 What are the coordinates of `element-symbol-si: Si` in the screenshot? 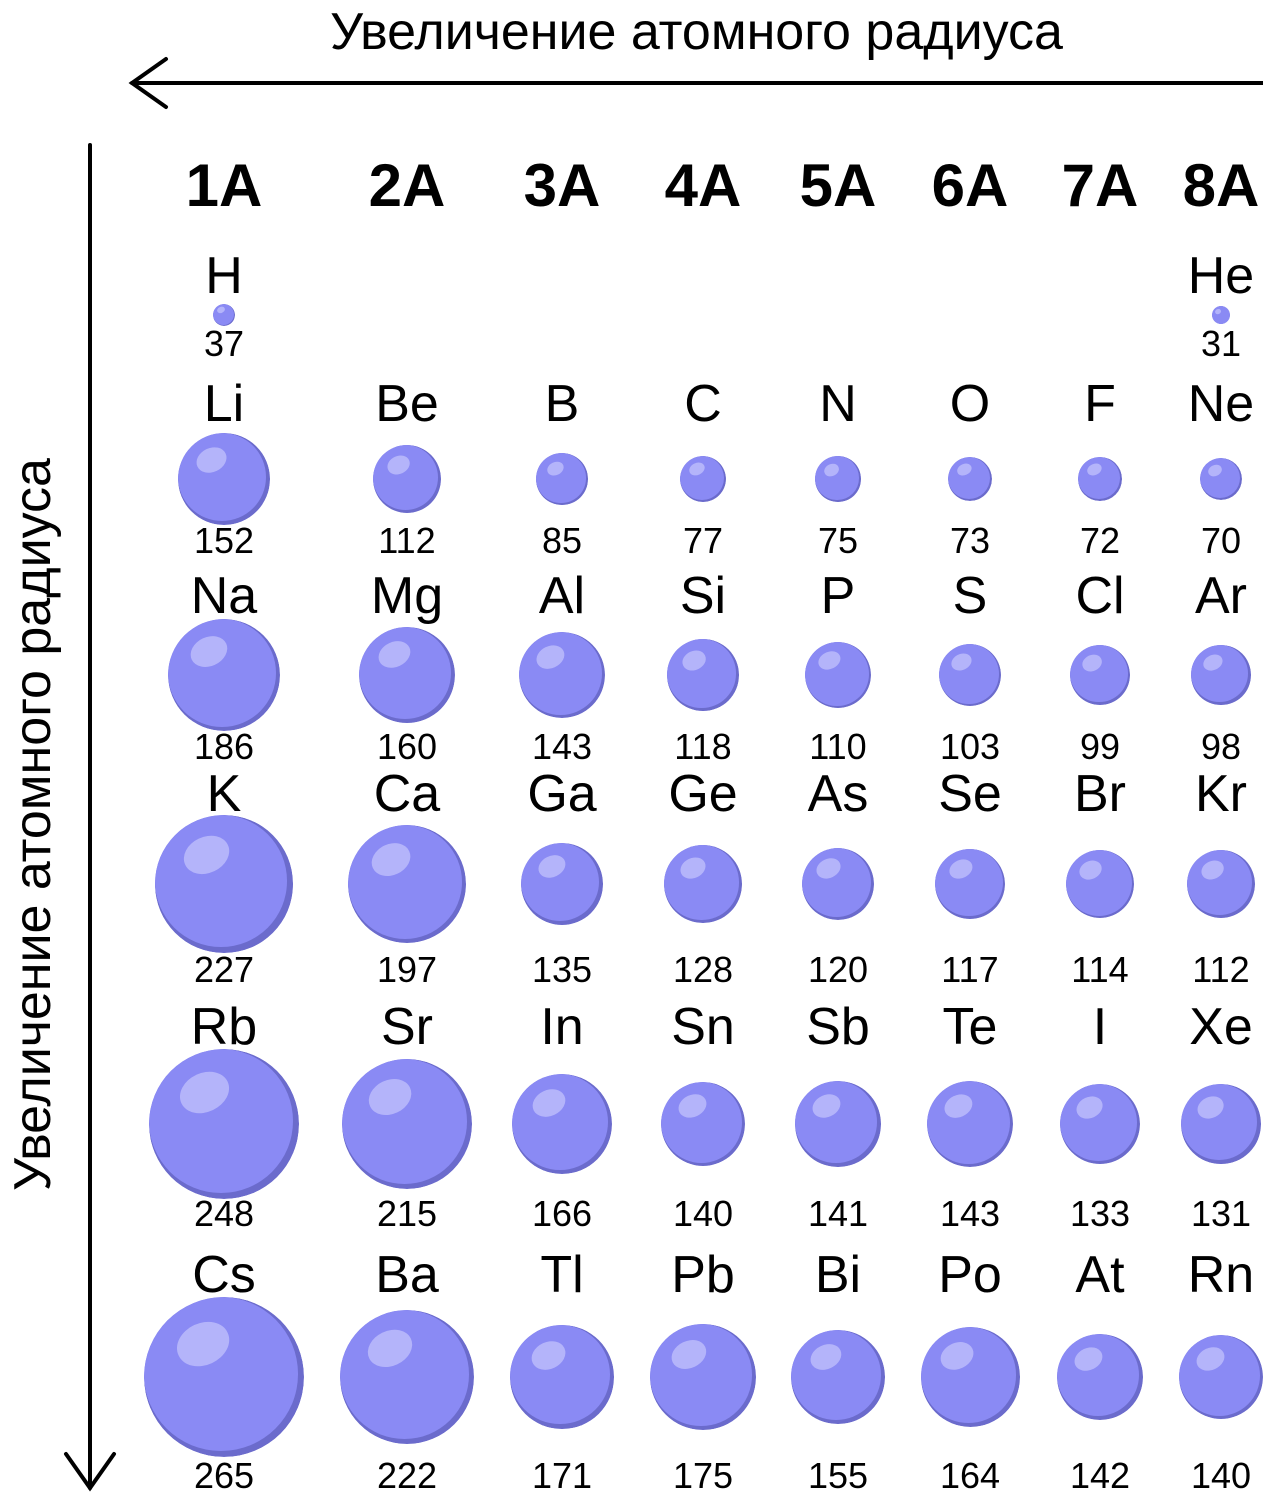 It's located at (703, 596).